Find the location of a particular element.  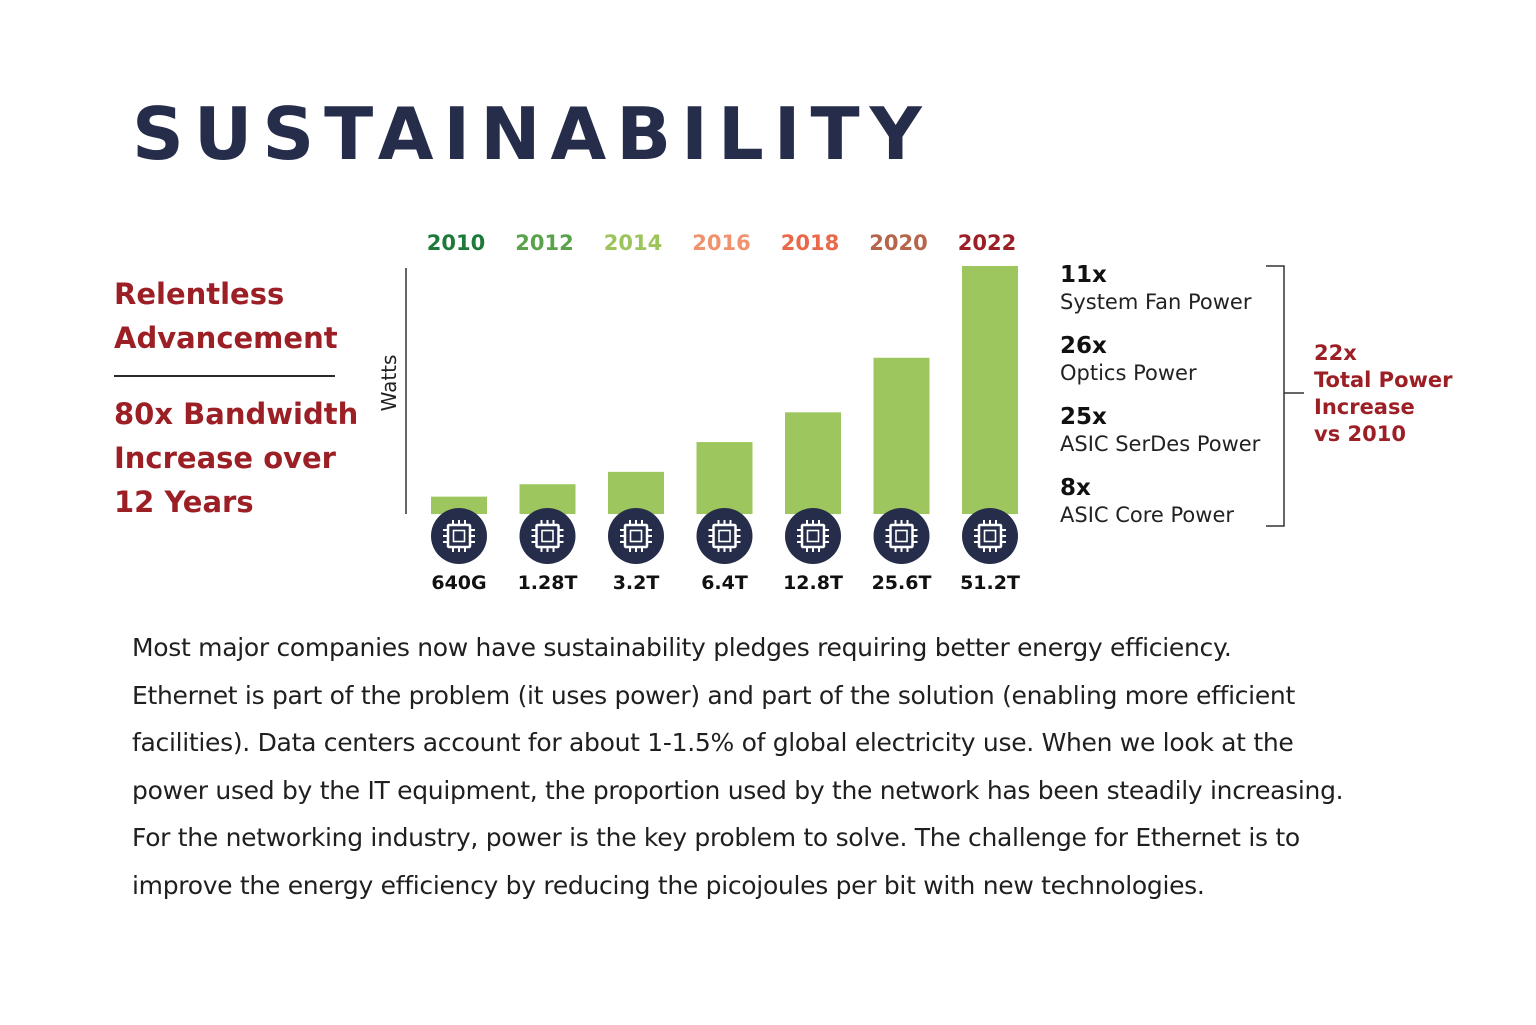

bandwidth-label: 12.8T is located at coordinates (813, 583).